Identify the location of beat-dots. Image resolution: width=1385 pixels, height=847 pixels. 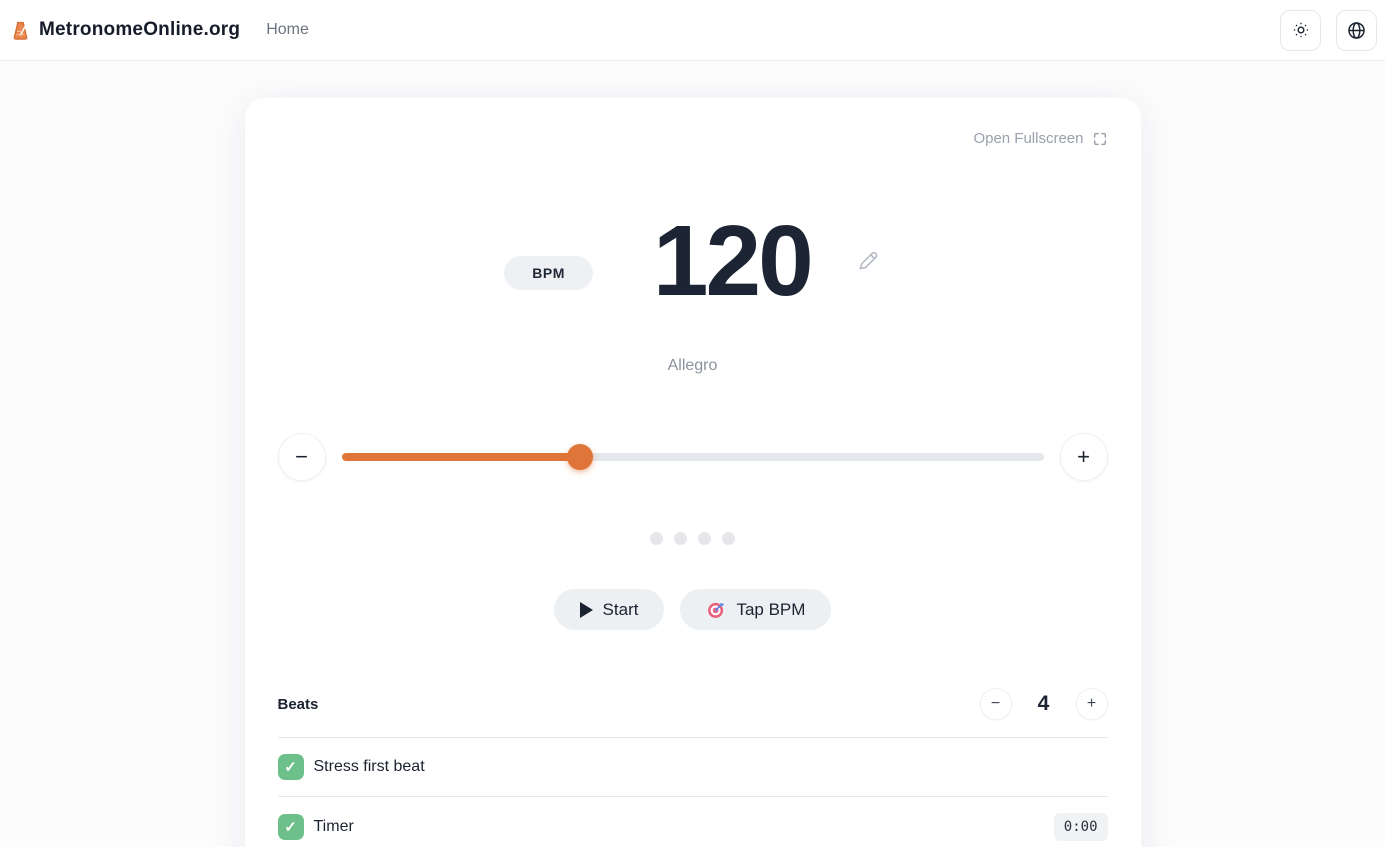
(693, 538).